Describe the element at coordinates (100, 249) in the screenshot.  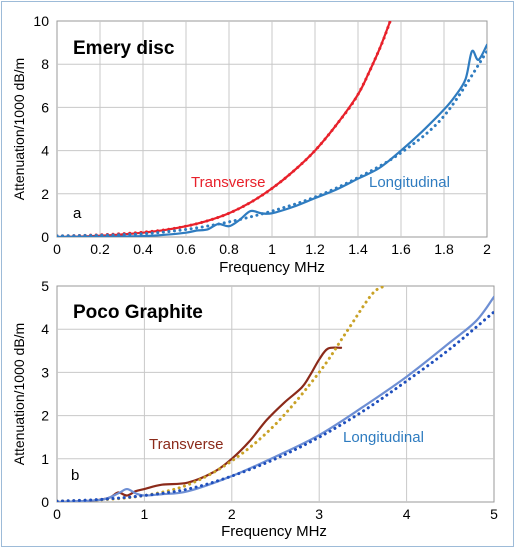
I see `x-tick-label: 0.2` at that location.